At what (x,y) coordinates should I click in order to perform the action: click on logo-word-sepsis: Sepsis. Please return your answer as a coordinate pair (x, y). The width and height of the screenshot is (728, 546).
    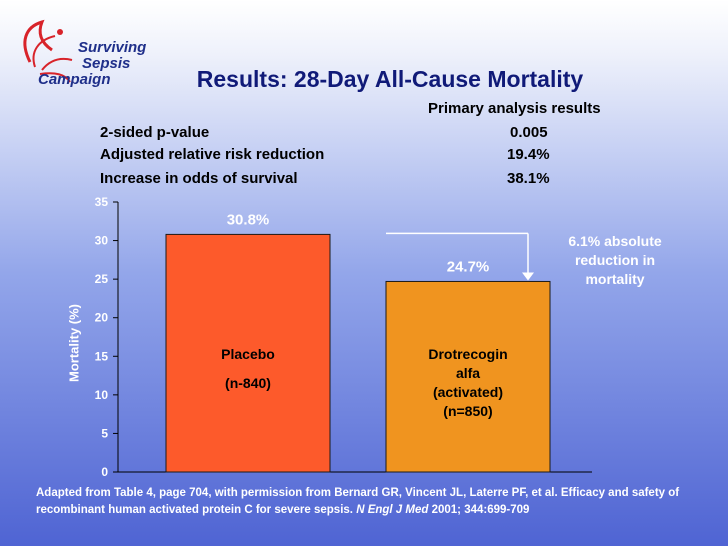
    Looking at the image, I should click on (106, 63).